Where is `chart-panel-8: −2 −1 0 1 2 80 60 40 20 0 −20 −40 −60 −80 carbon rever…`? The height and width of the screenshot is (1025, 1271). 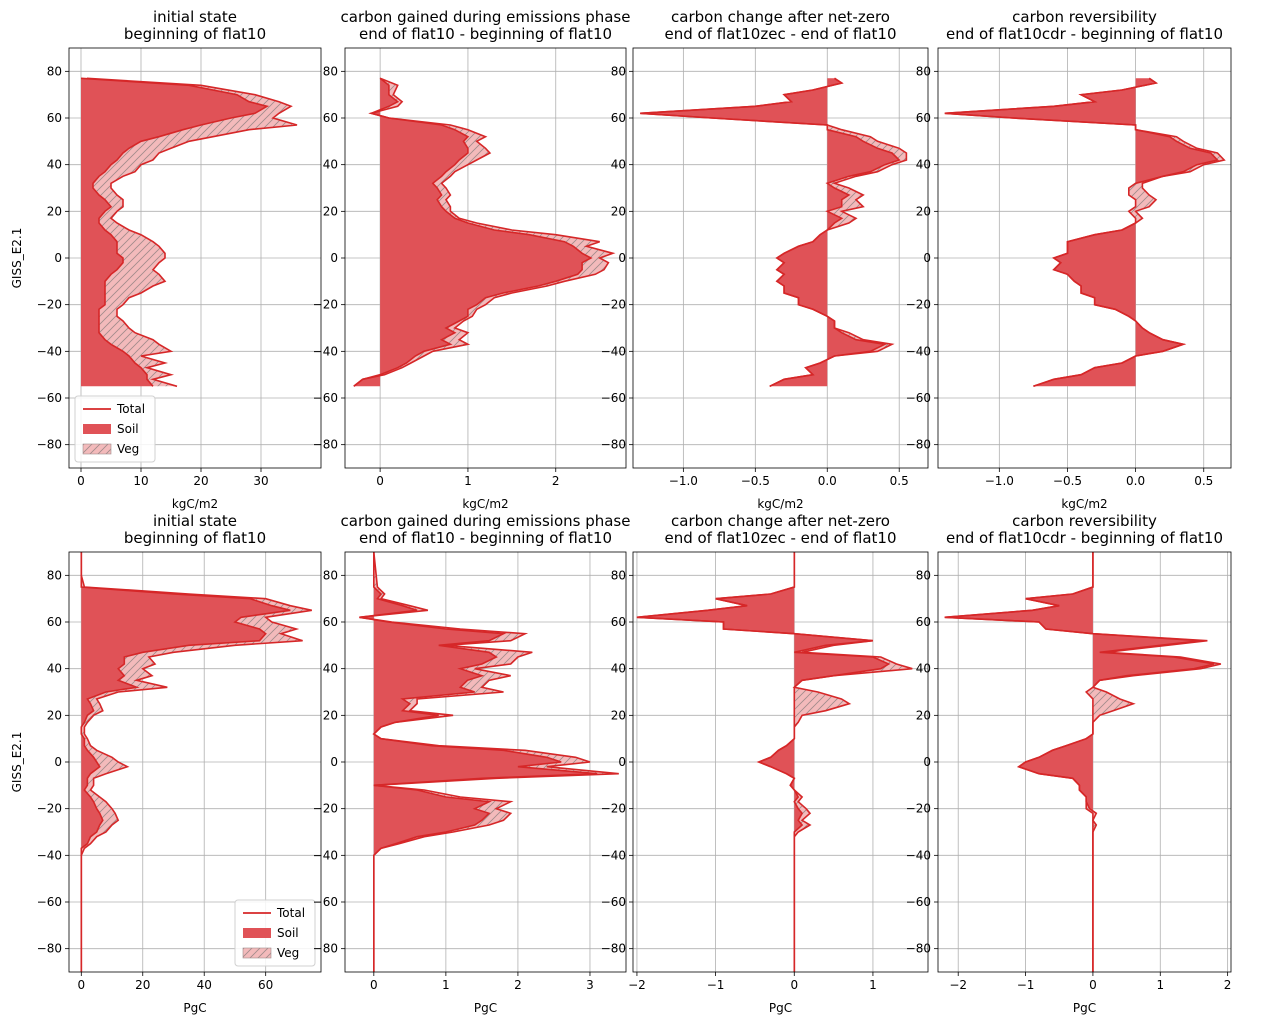
chart-panel-8: −2 −1 0 1 2 80 60 40 20 0 −20 −40 −60 −80 carbon rever… is located at coordinates (1069, 763).